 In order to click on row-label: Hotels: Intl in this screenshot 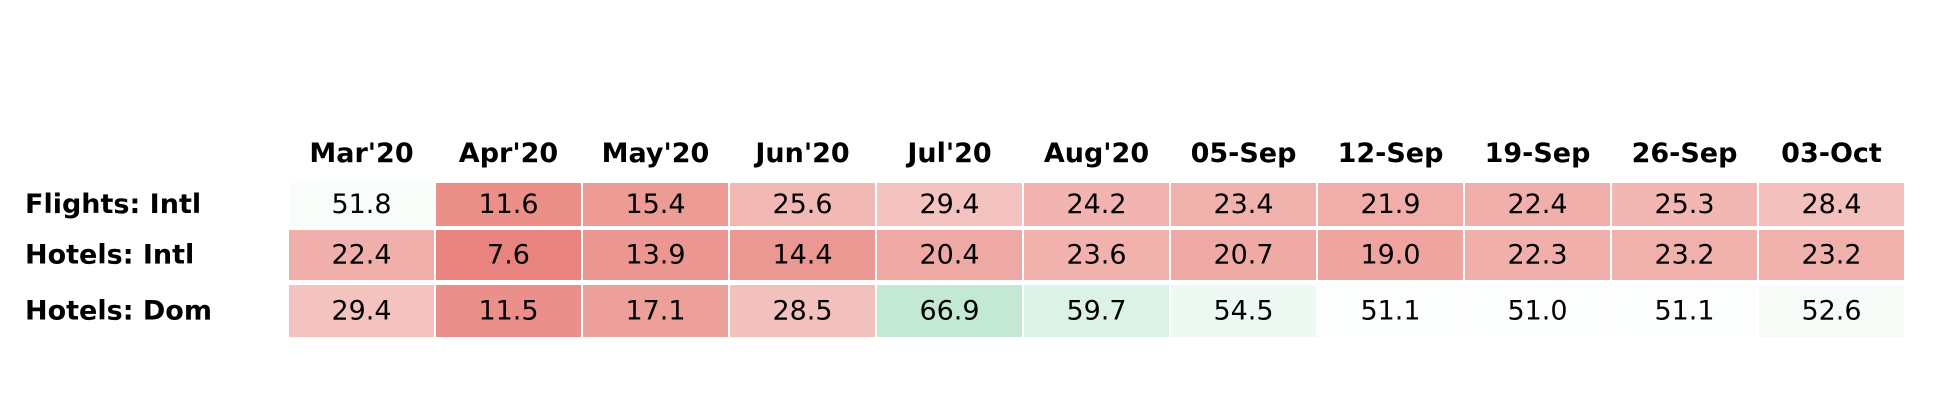, I will do `click(109, 255)`.